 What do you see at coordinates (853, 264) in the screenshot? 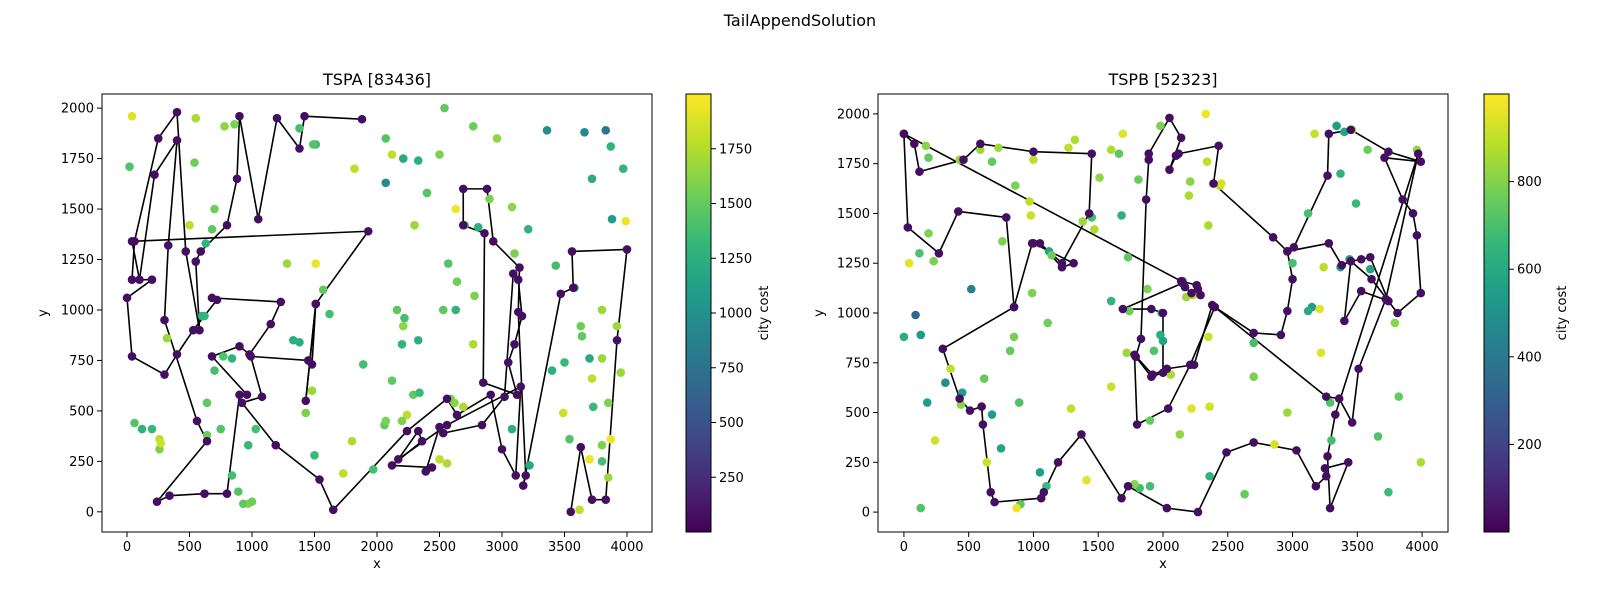
I see `y-tick-label: 1250` at bounding box center [853, 264].